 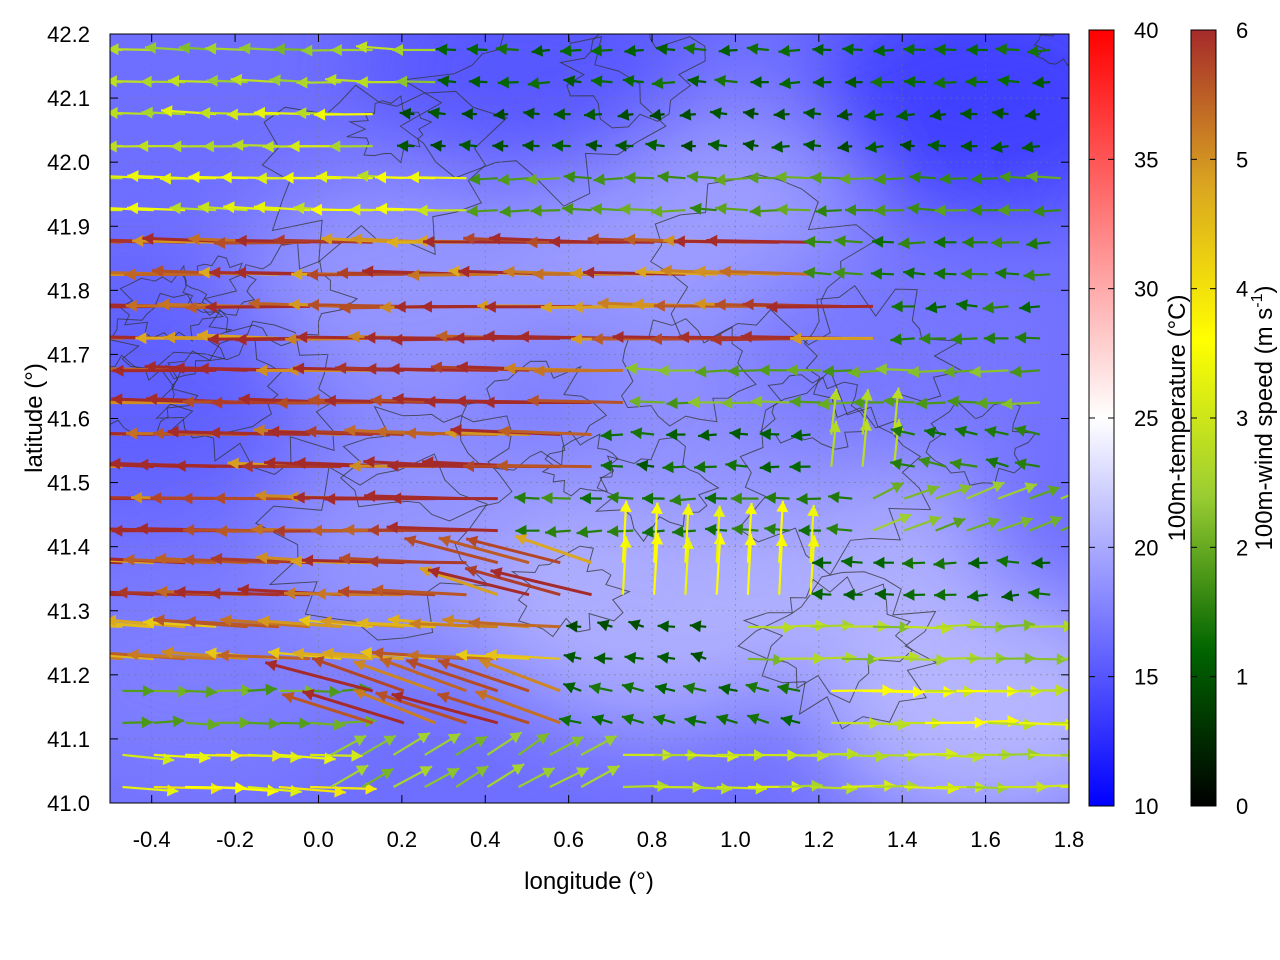 I want to click on x-tick-label: 0.4, so click(x=485, y=839).